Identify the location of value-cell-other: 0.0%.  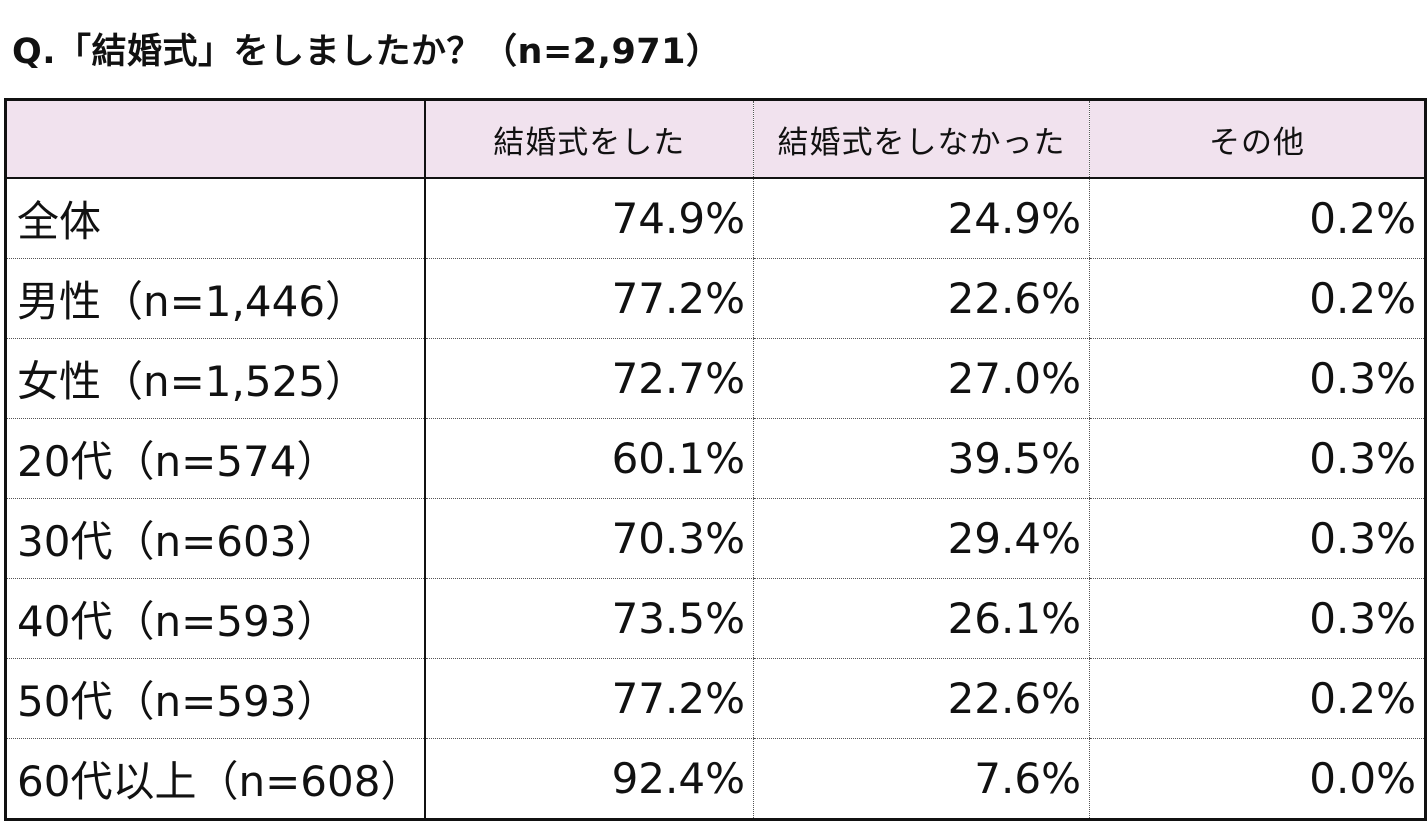
(1257, 779).